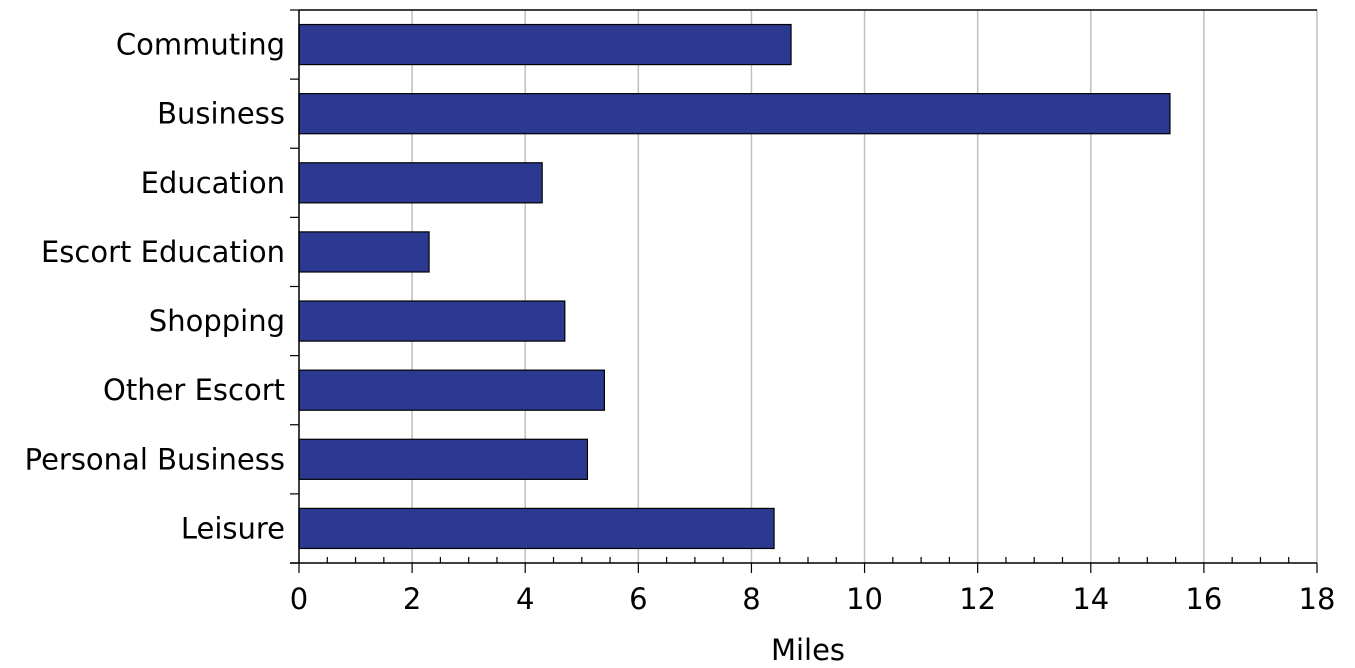 The image size is (1355, 668). I want to click on x-tick-label: 8, so click(751, 599).